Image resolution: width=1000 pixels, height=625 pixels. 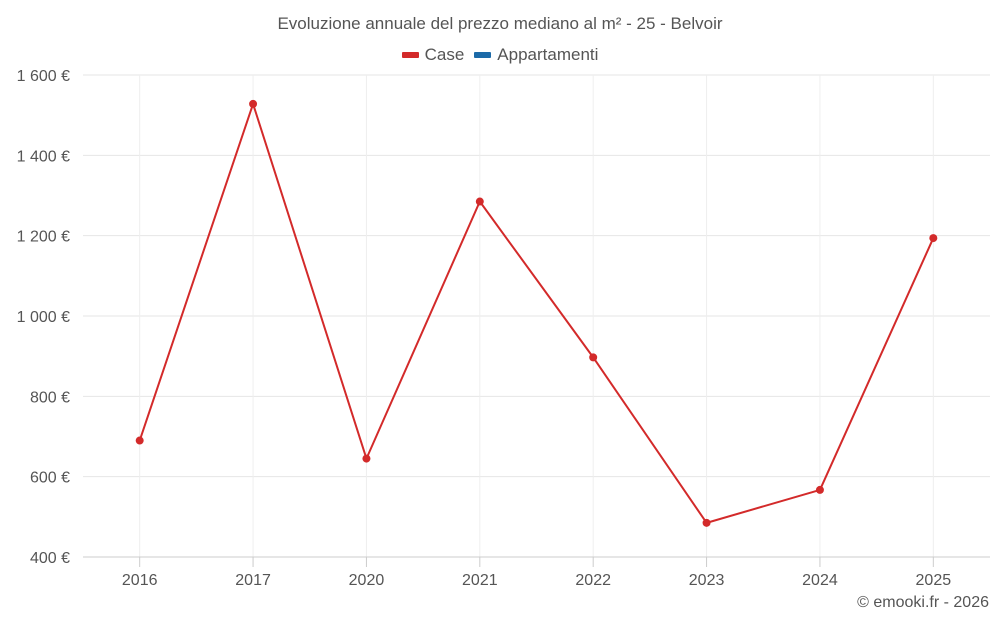 What do you see at coordinates (593, 580) in the screenshot?
I see `x-tick-label: 2022` at bounding box center [593, 580].